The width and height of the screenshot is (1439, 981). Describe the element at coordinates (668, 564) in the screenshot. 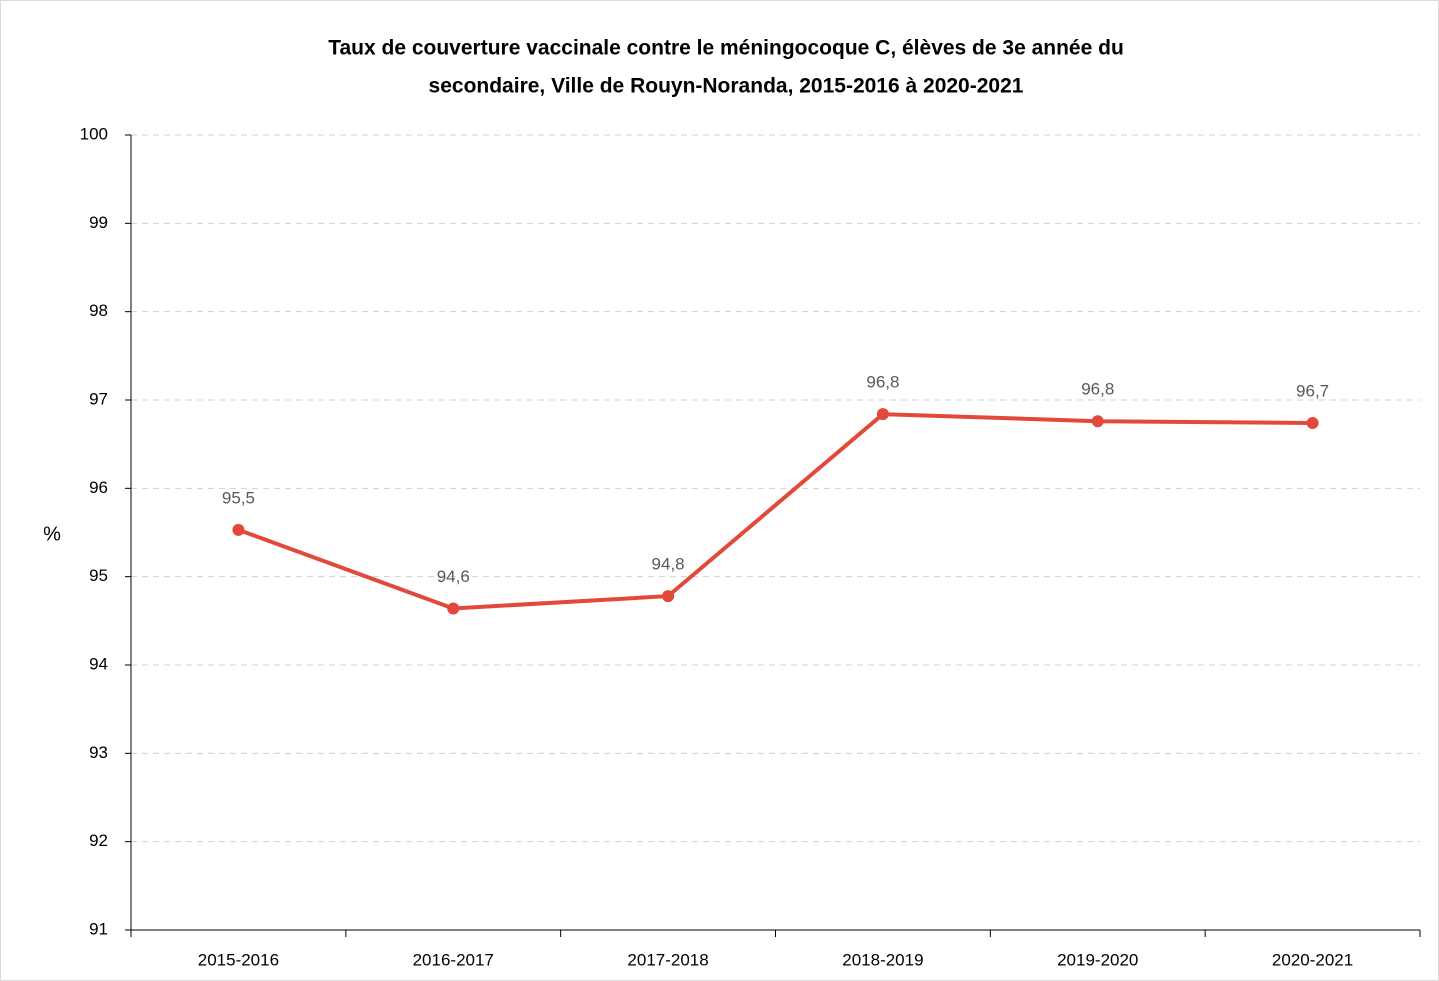

I see `data-label: 94,8` at that location.